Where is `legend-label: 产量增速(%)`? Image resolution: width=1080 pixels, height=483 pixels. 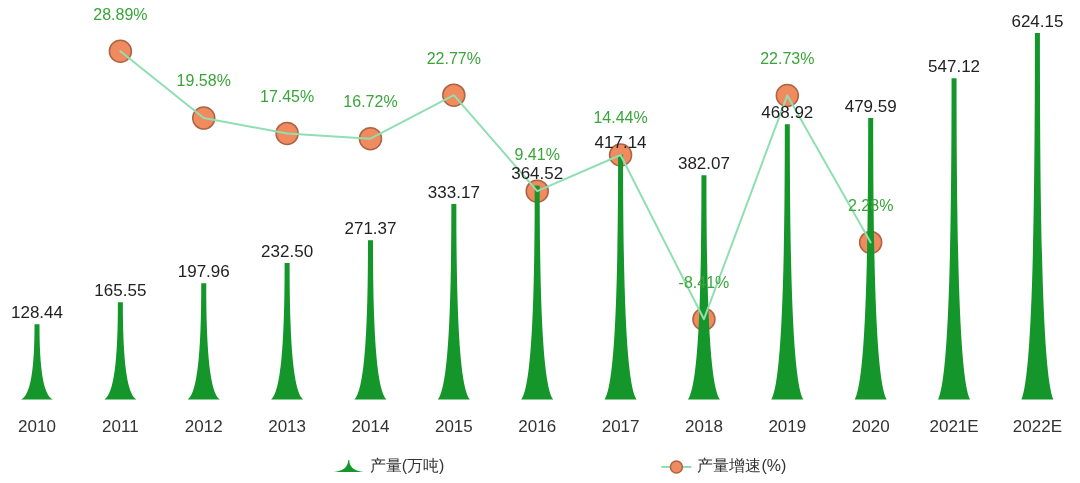 legend-label: 产量增速(%) is located at coordinates (742, 466).